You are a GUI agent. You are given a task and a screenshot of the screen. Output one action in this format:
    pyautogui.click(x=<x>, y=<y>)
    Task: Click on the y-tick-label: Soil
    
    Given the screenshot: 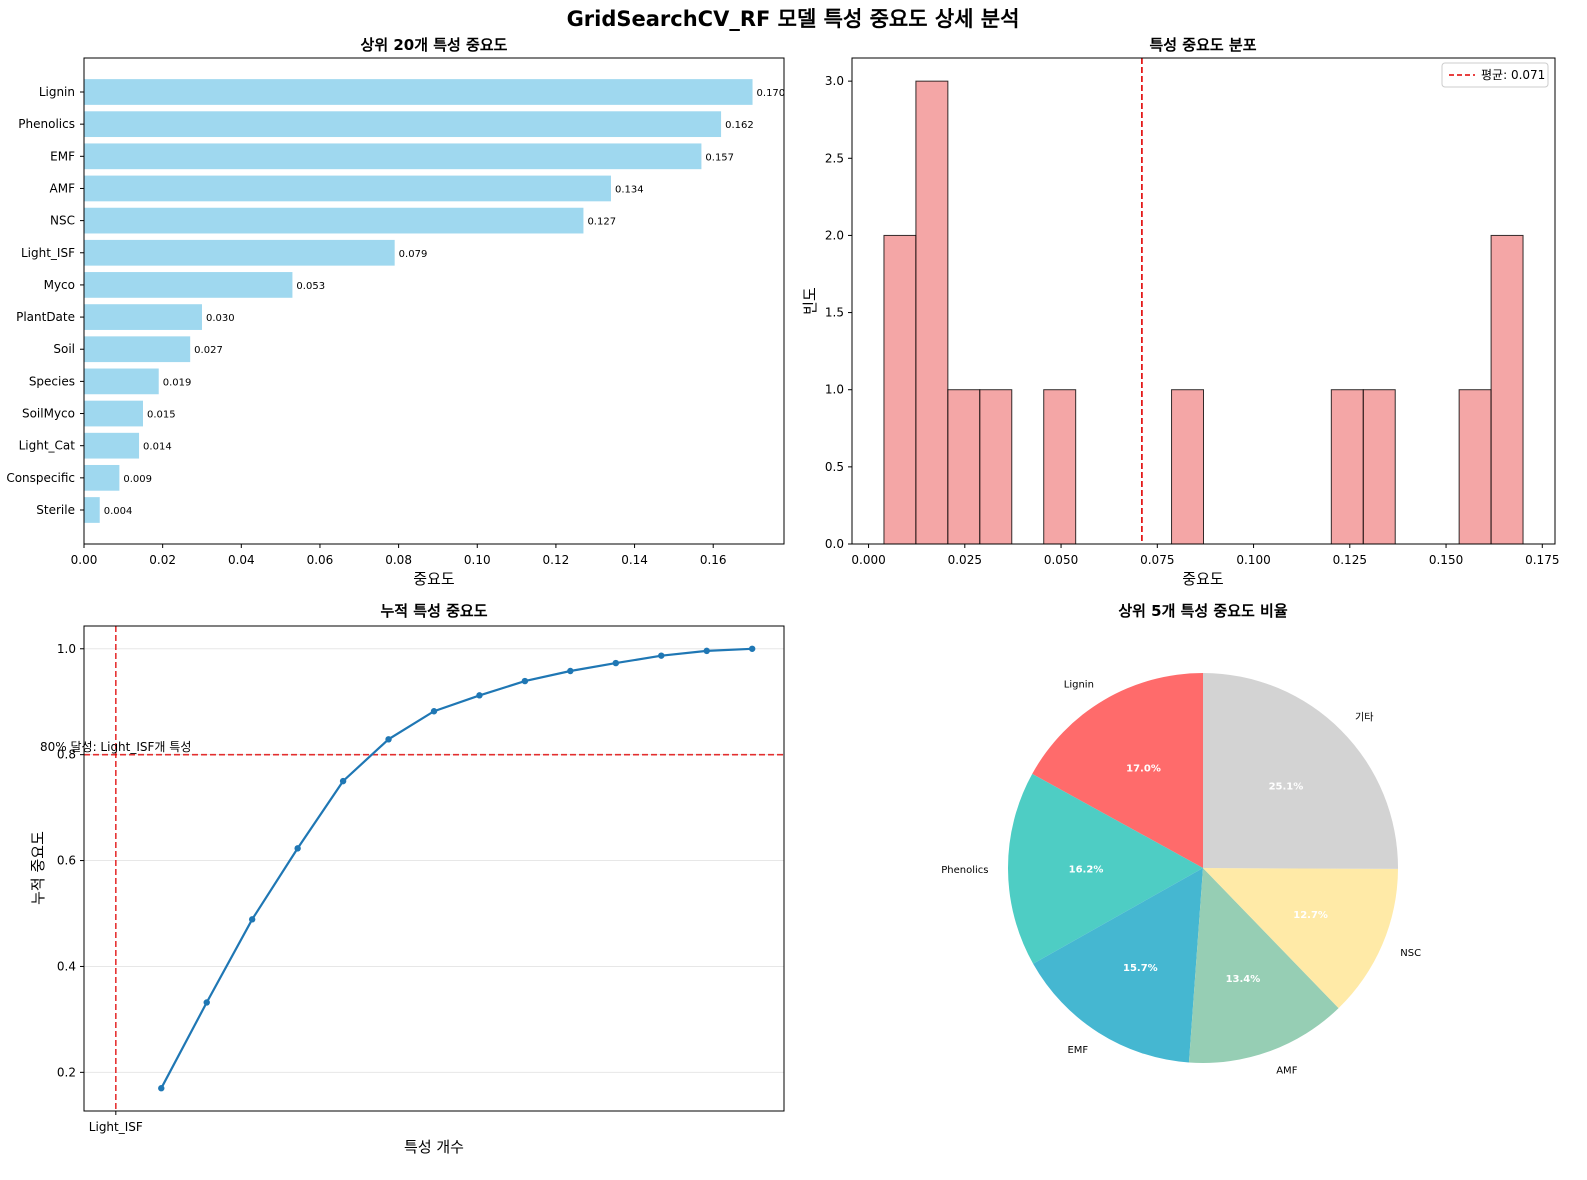 What is the action you would take?
    pyautogui.click(x=64, y=349)
    